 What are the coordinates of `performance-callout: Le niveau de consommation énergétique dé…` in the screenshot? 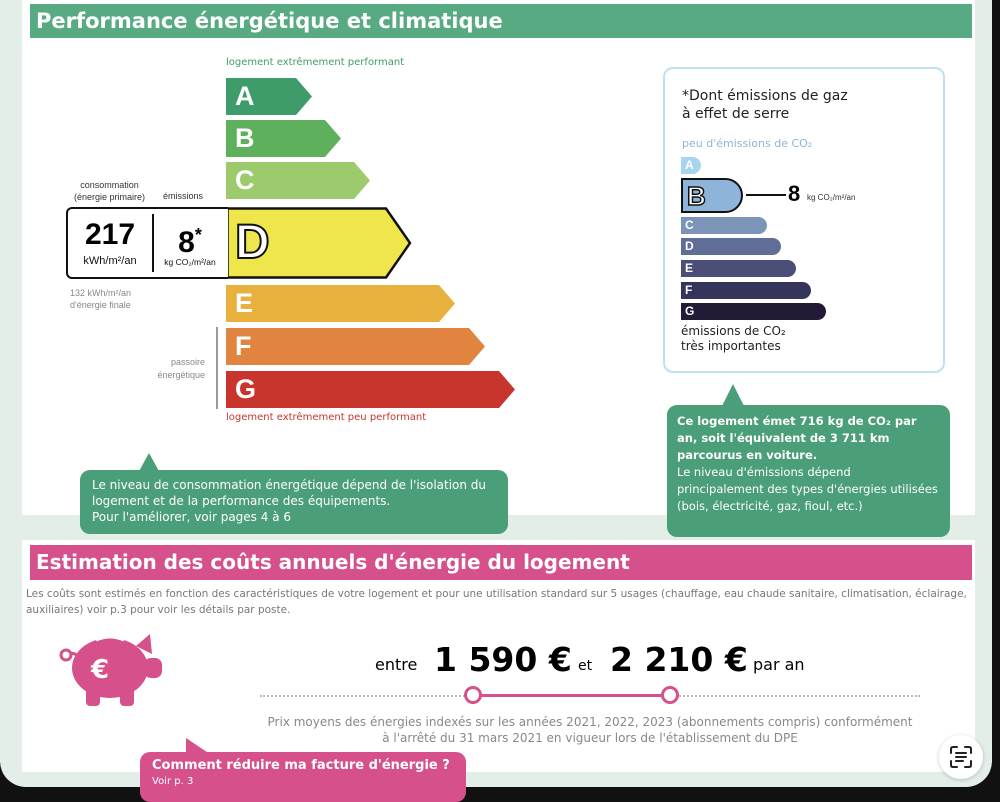 It's located at (294, 502).